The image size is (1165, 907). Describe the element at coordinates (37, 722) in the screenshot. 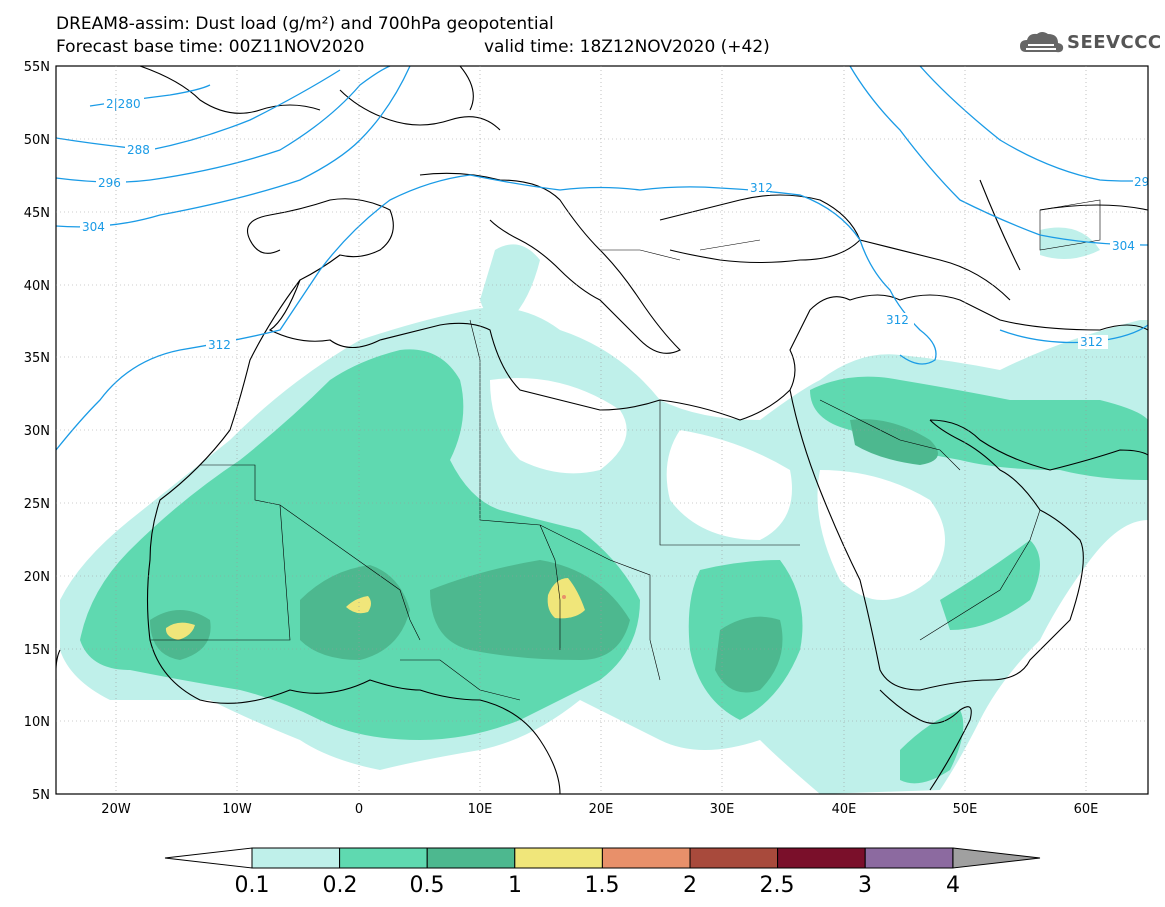

I see `lat-label: 10N` at that location.